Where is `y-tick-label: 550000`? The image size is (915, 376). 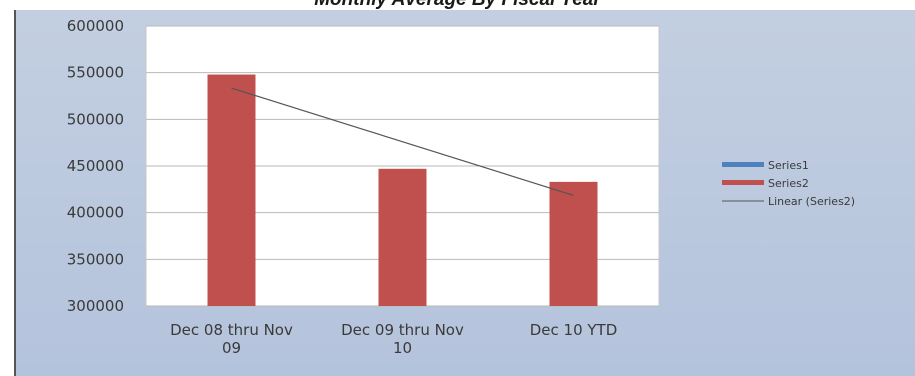 y-tick-label: 550000 is located at coordinates (95, 73).